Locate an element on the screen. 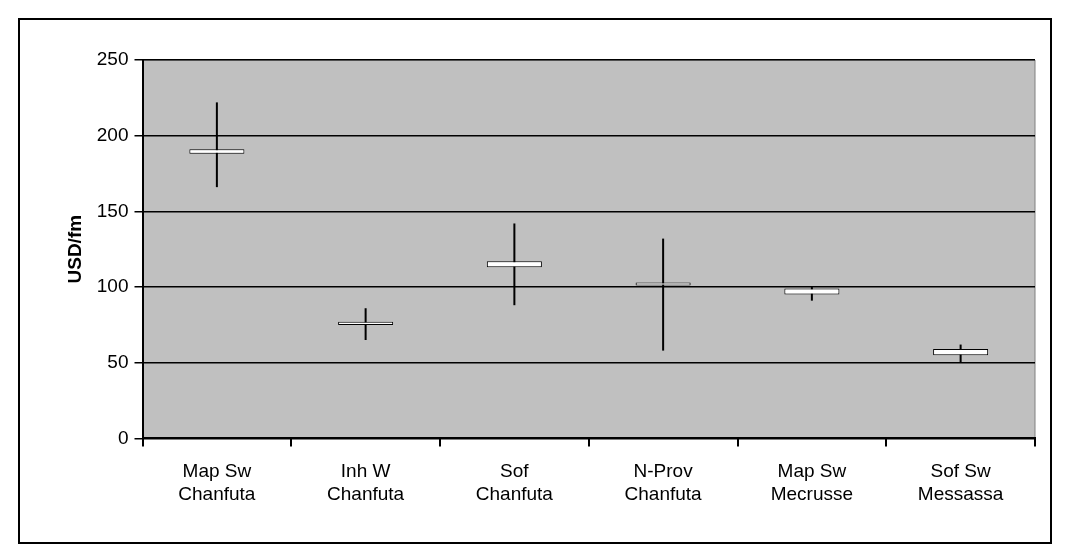  x-tick-label: Sof Chanfuta is located at coordinates (514, 482).